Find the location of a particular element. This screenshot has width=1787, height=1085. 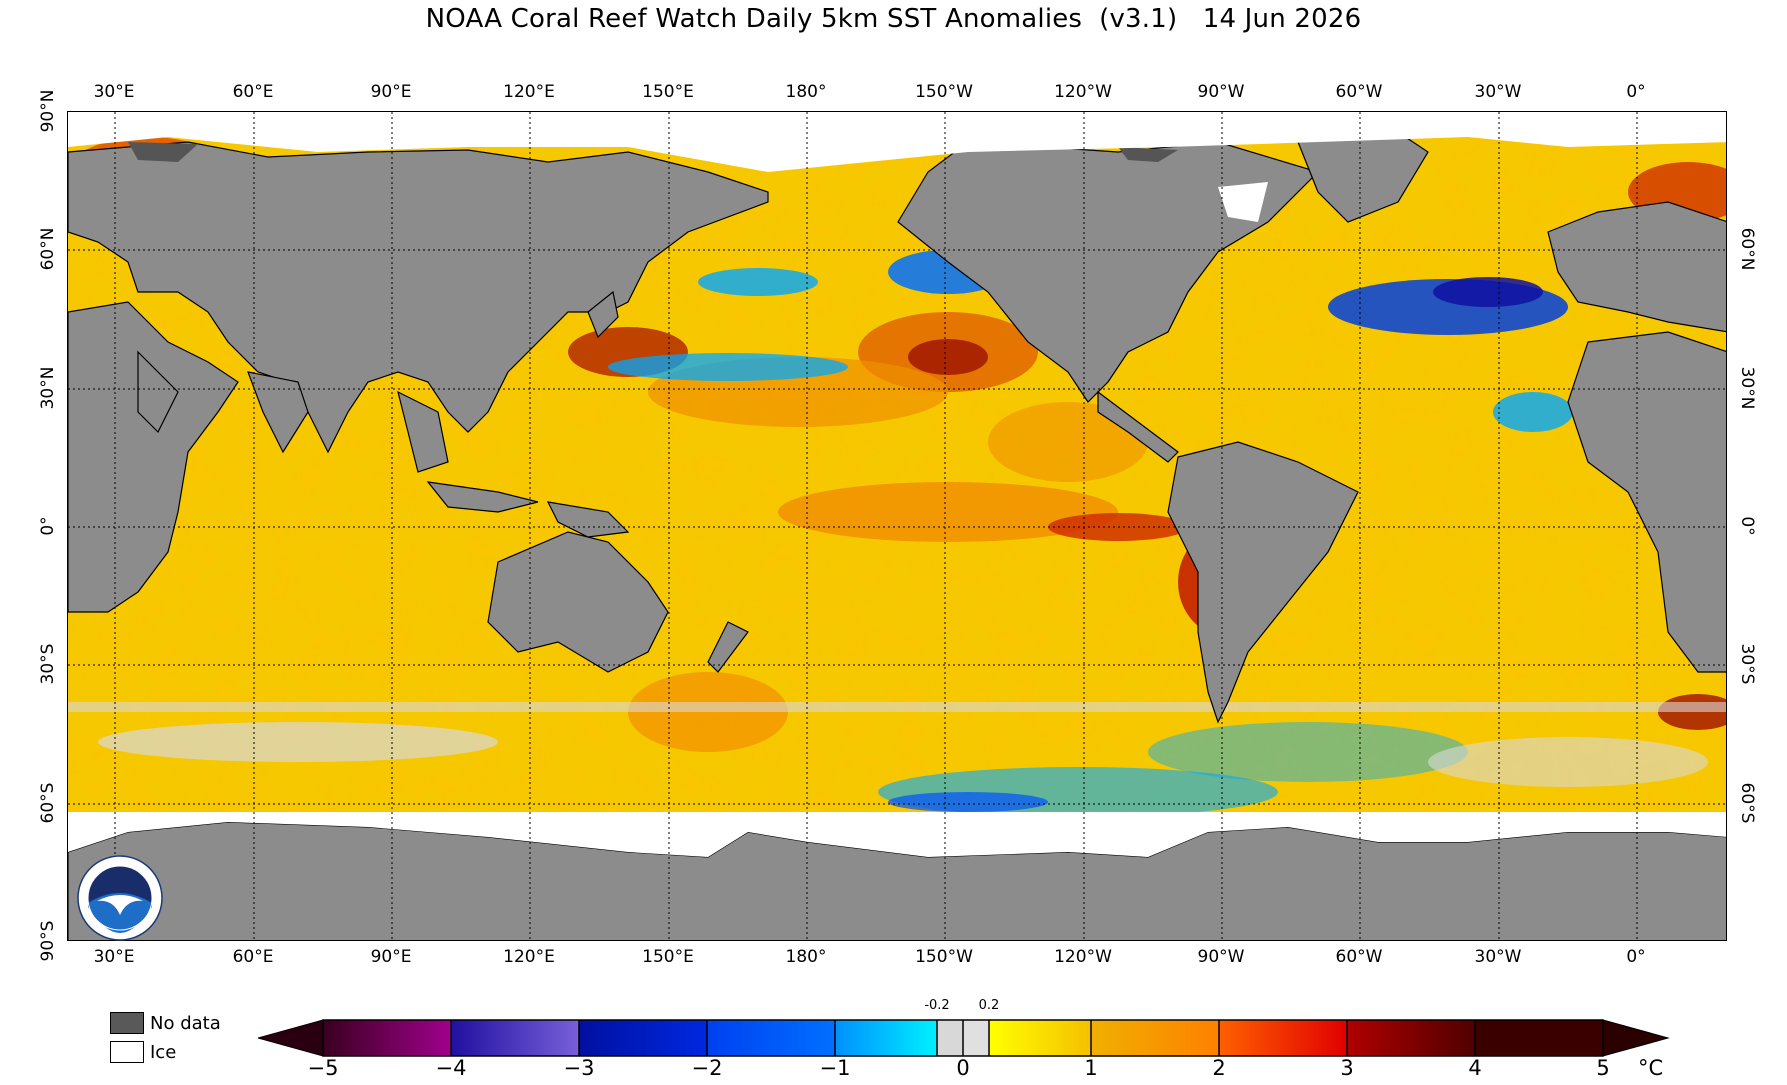

bottom-lon-label: 120°W is located at coordinates (1083, 957).